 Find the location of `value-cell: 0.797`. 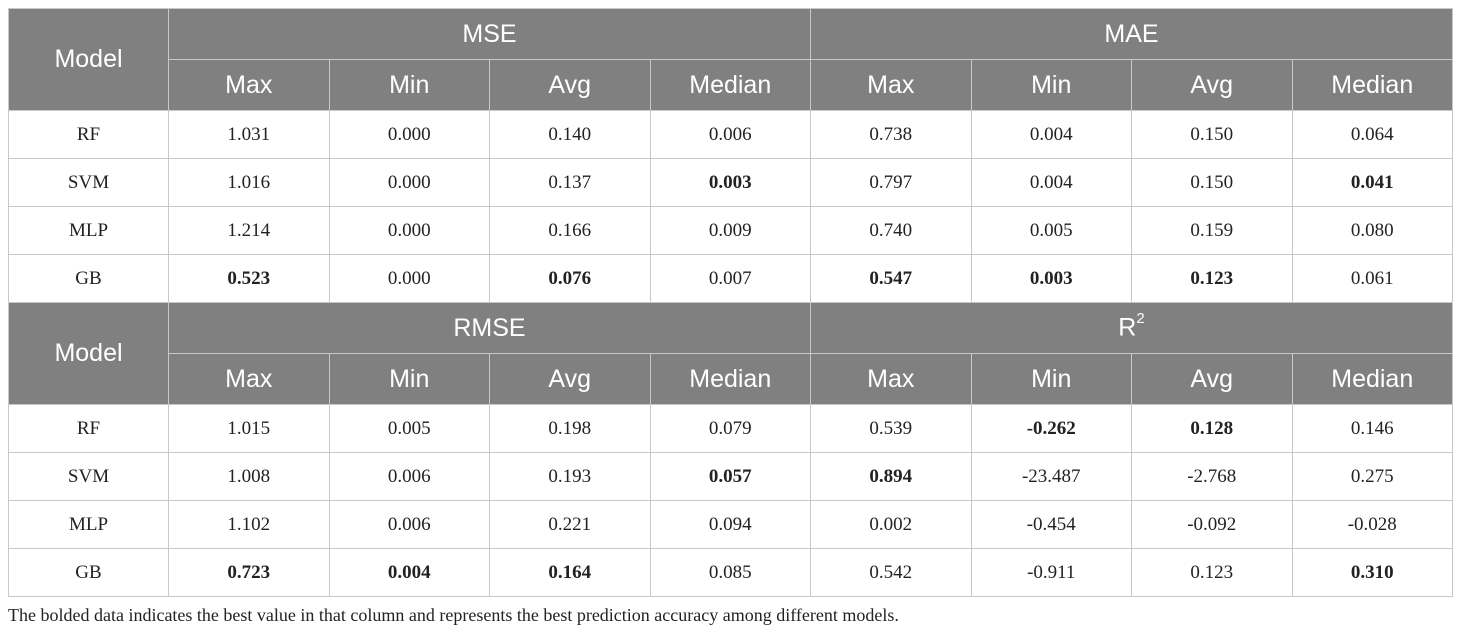

value-cell: 0.797 is located at coordinates (891, 182).